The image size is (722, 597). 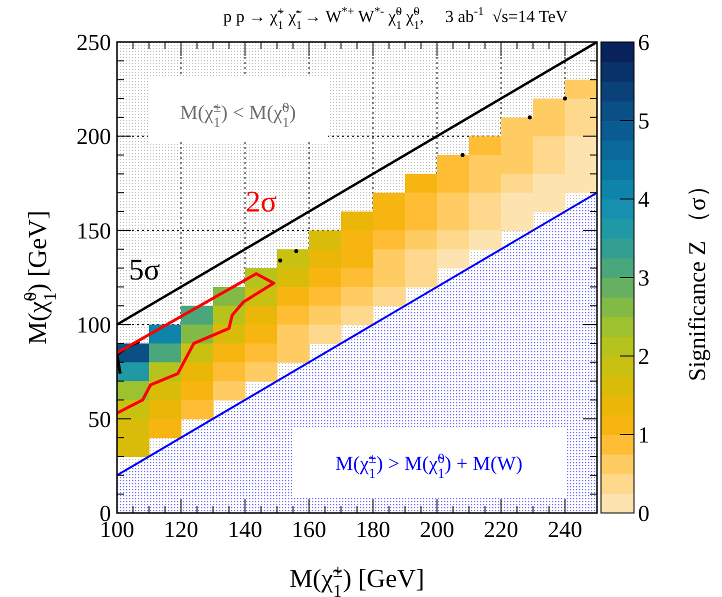 What do you see at coordinates (144, 270) in the screenshot?
I see `series-label: 5σ` at bounding box center [144, 270].